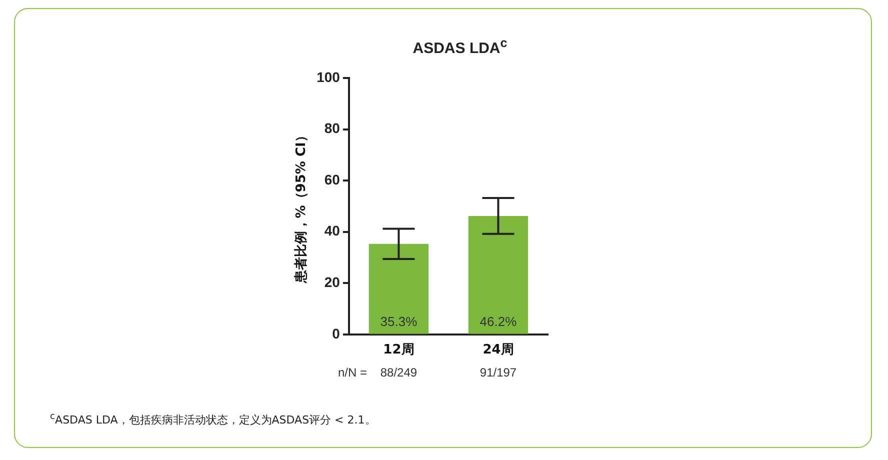 The width and height of the screenshot is (888, 460). What do you see at coordinates (499, 321) in the screenshot?
I see `data-label: 46.2%` at bounding box center [499, 321].